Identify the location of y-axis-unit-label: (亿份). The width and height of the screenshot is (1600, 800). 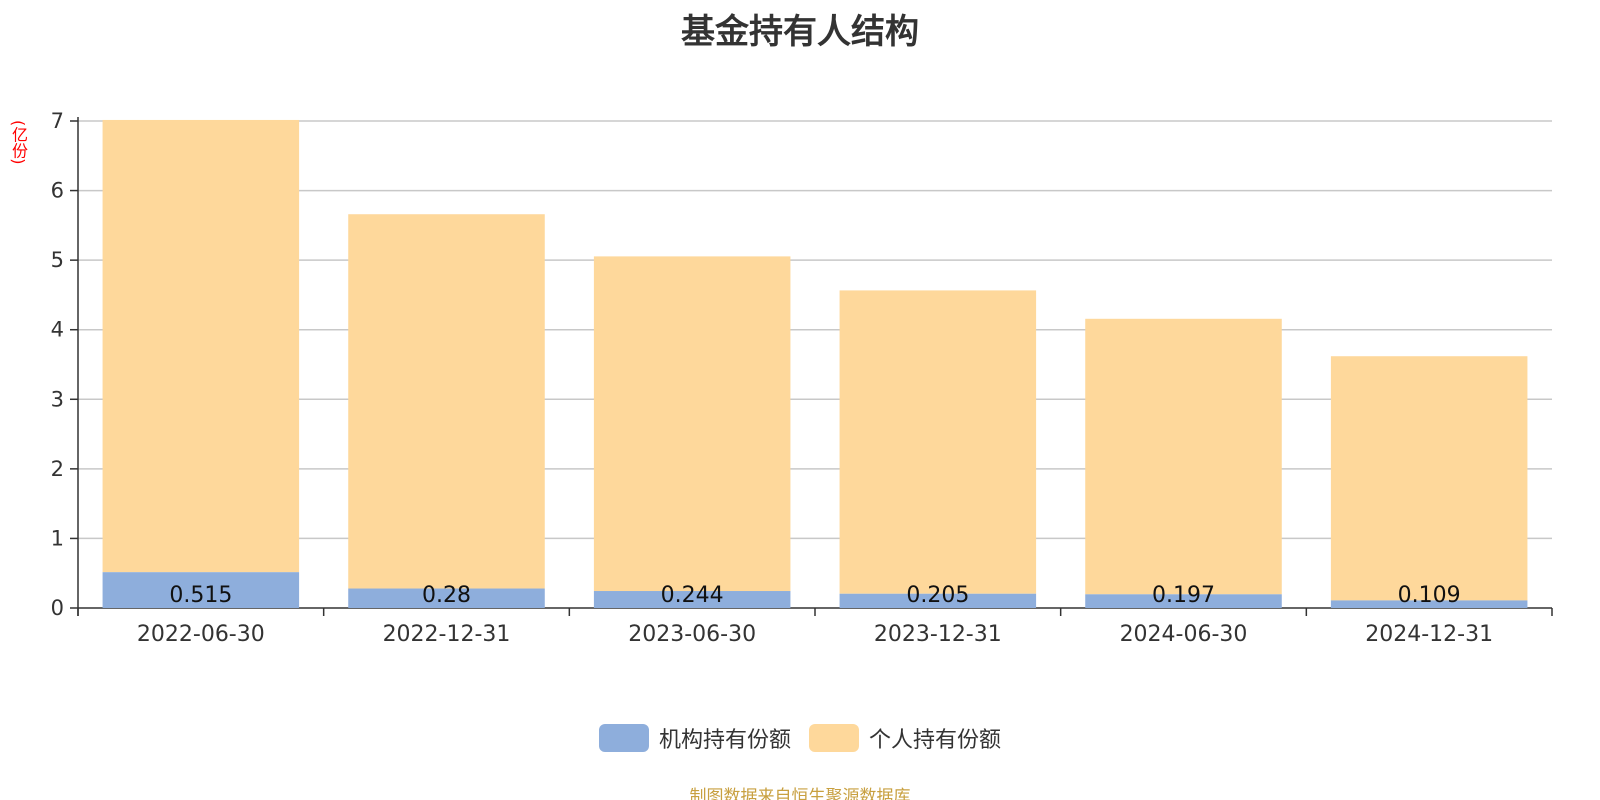
(18, 142).